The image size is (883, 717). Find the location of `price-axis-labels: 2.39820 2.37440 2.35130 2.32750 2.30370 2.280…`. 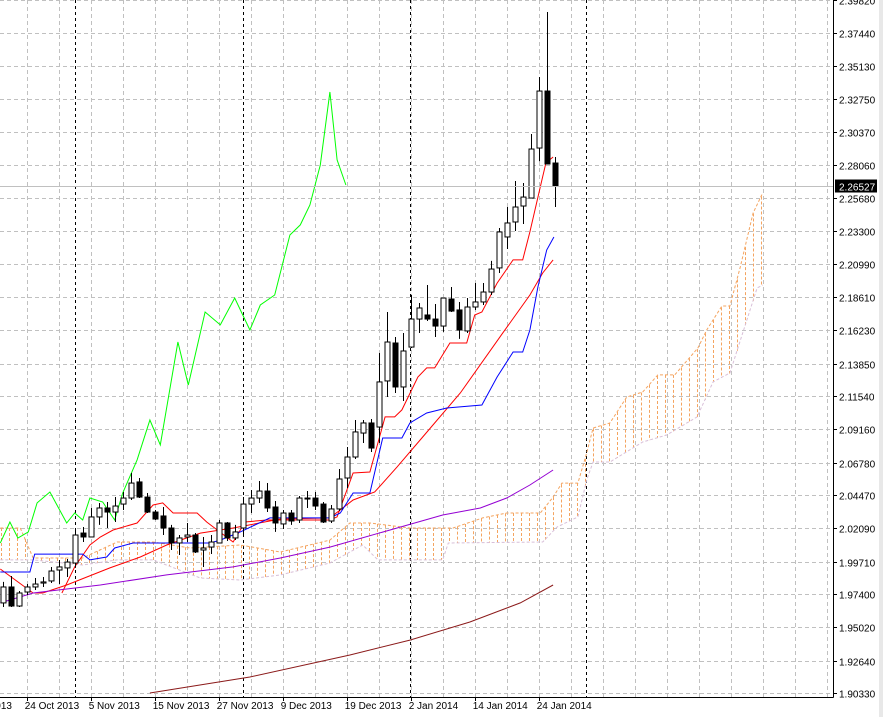

price-axis-labels: 2.39820 2.37440 2.35130 2.32750 2.30370 2.280… is located at coordinates (857, 350).